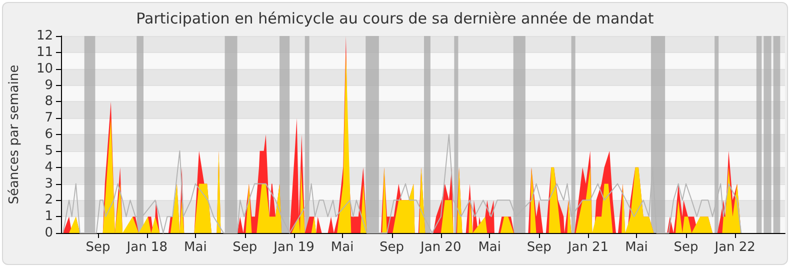 The height and width of the screenshot is (267, 790). Describe the element at coordinates (44, 68) in the screenshot. I see `y-tick-label: 10` at that location.